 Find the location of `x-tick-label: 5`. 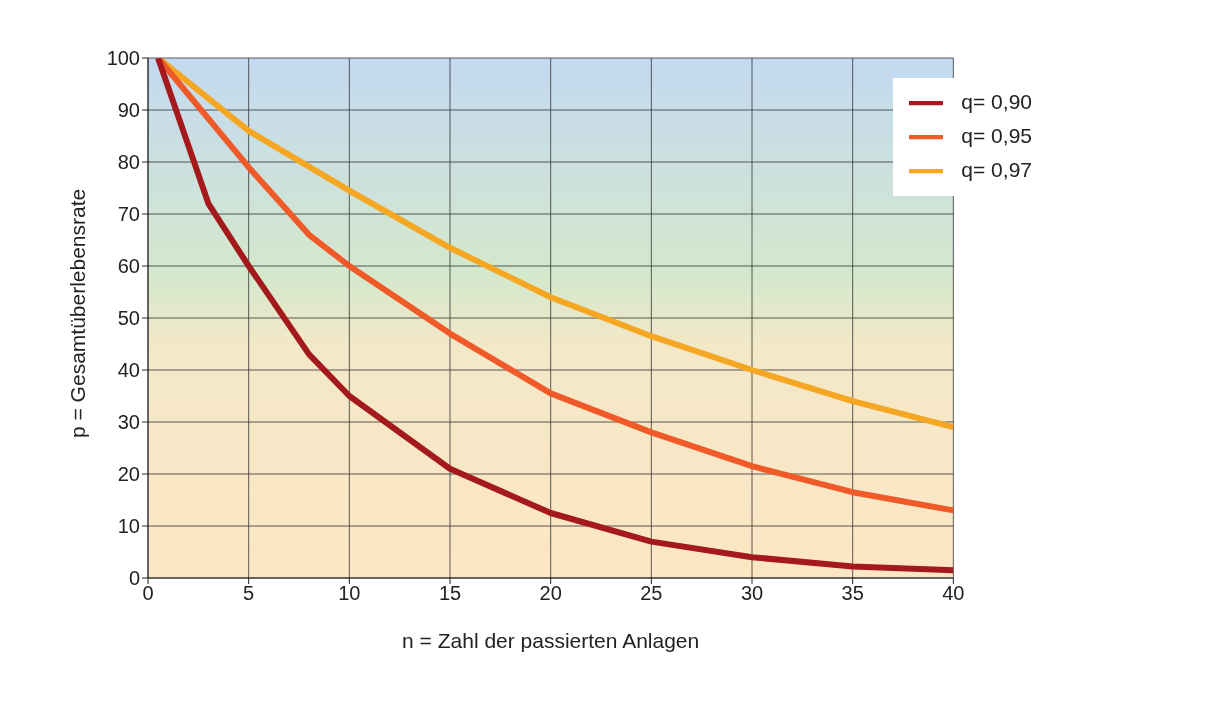

x-tick-label: 5 is located at coordinates (249, 593).